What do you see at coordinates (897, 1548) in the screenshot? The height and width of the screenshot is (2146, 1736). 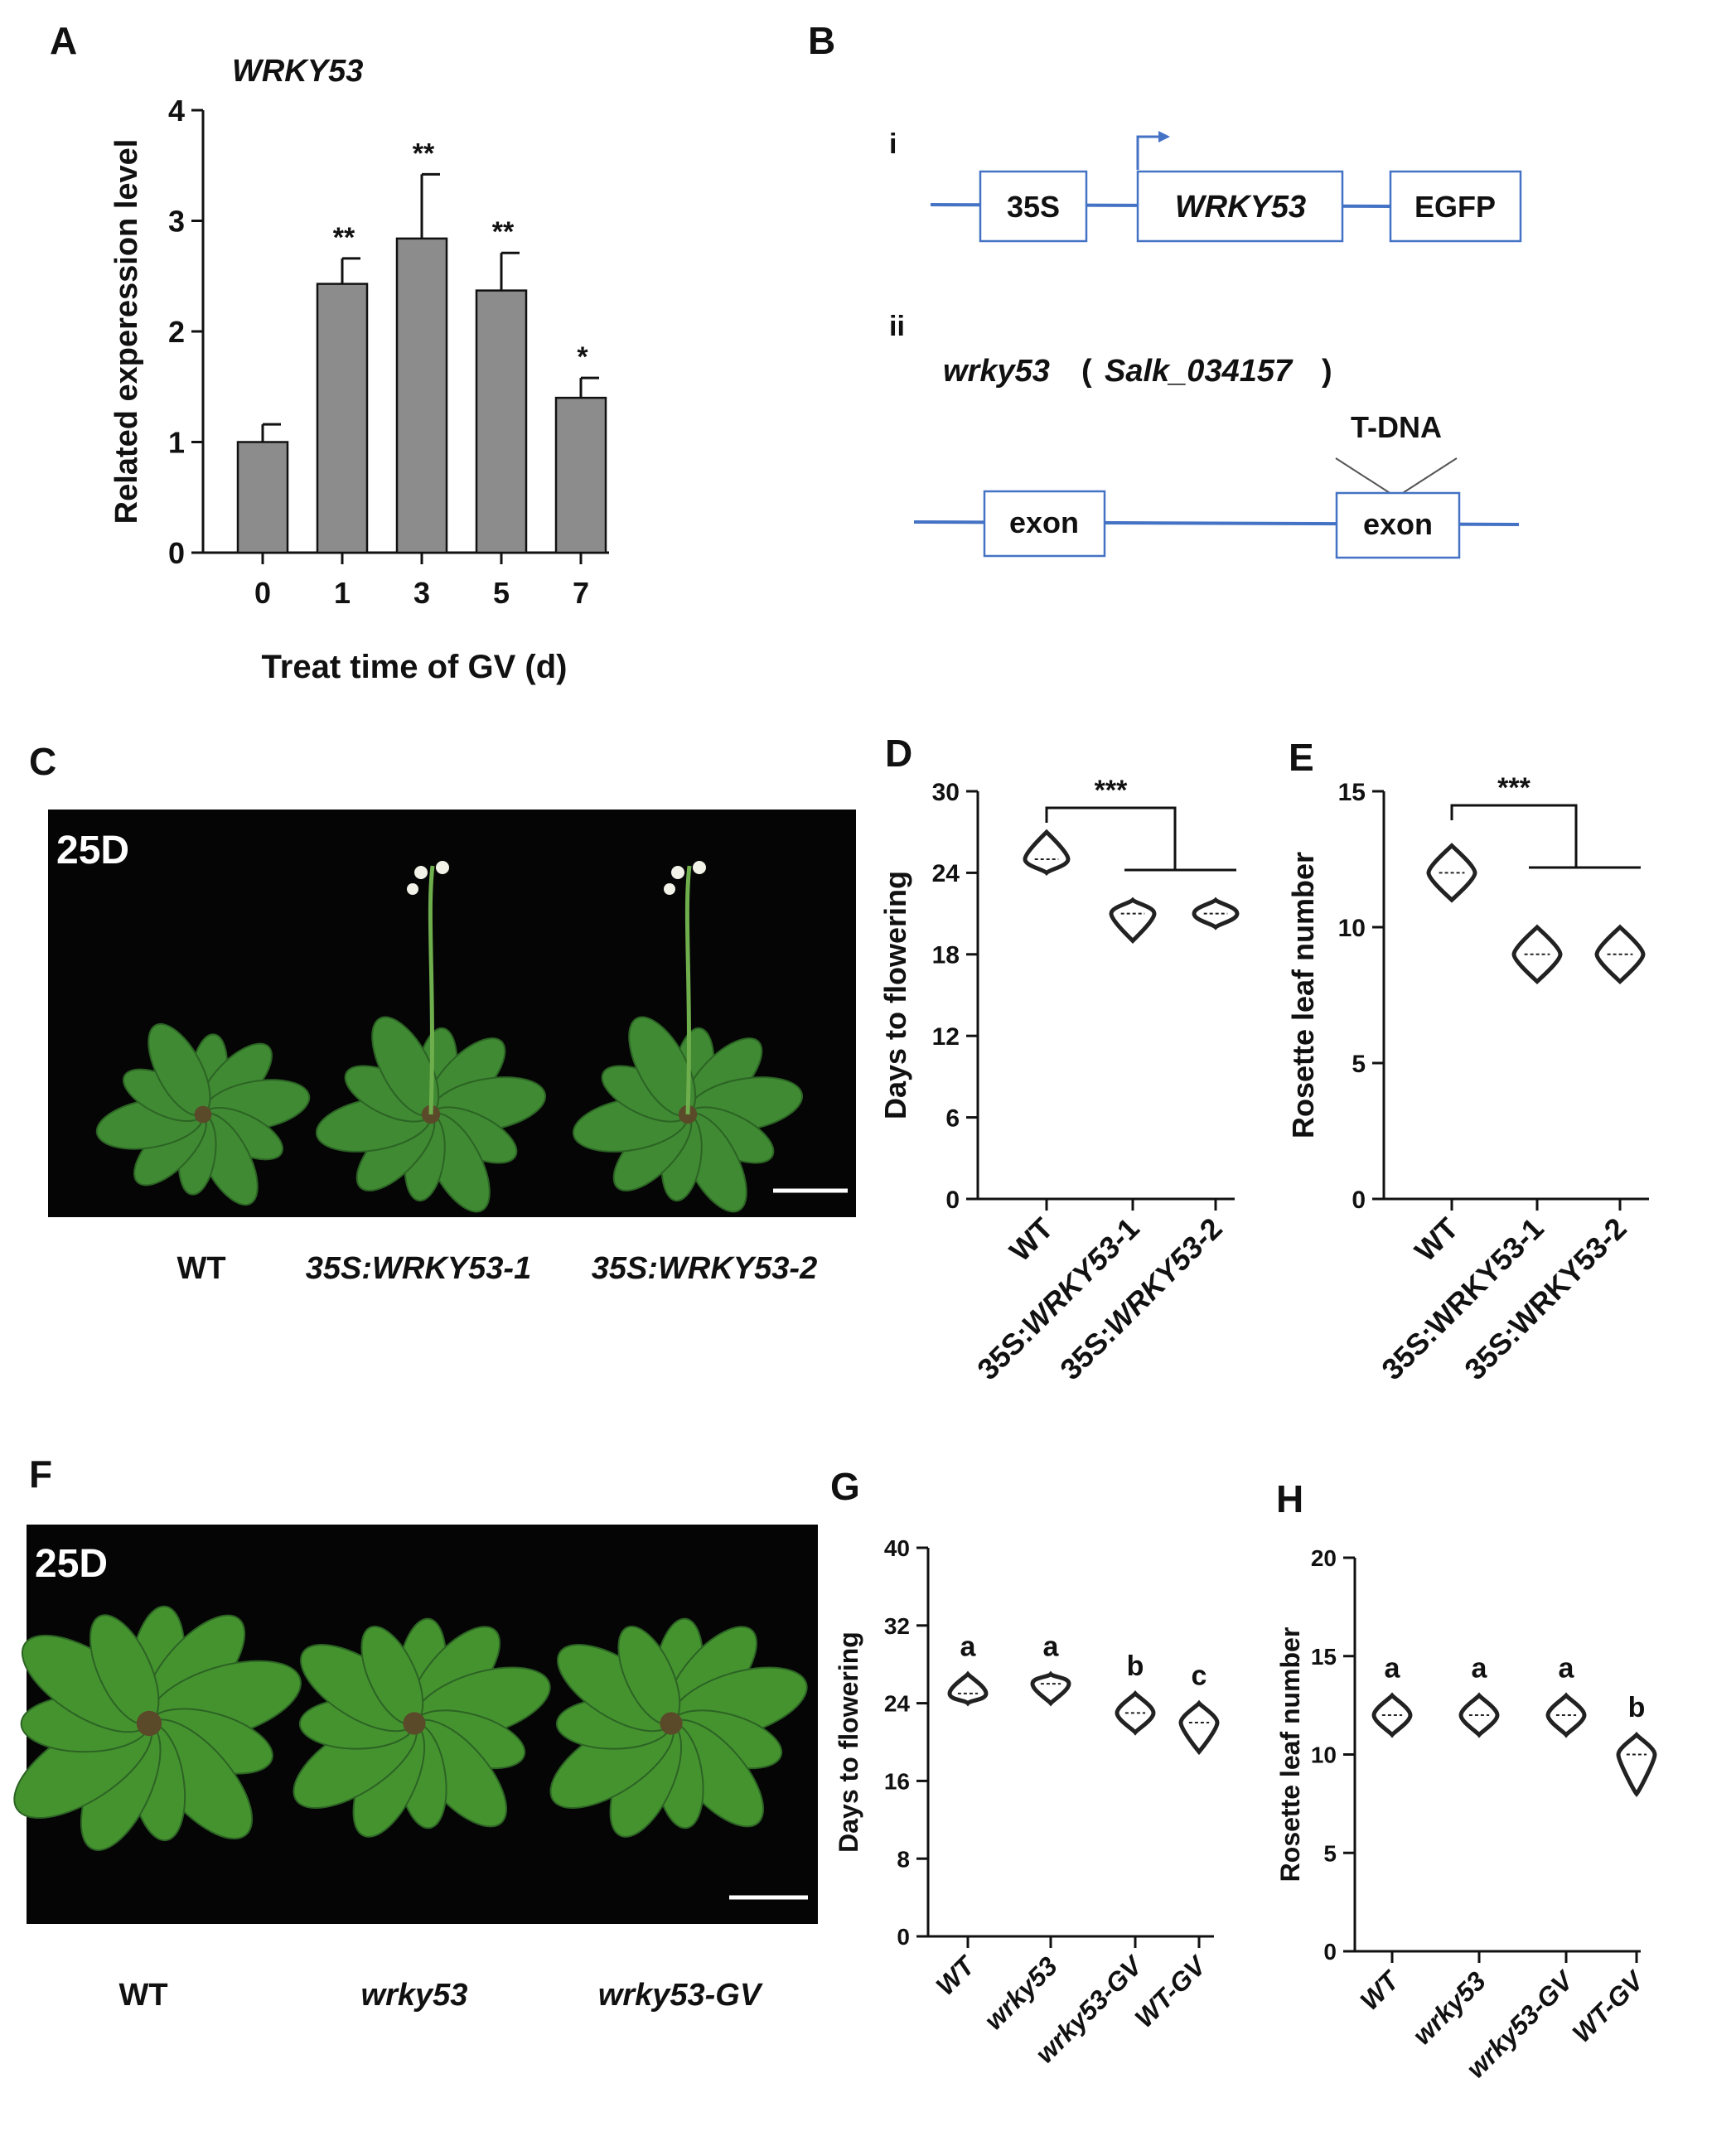 I see `chart-g-y-tick-label: 40` at bounding box center [897, 1548].